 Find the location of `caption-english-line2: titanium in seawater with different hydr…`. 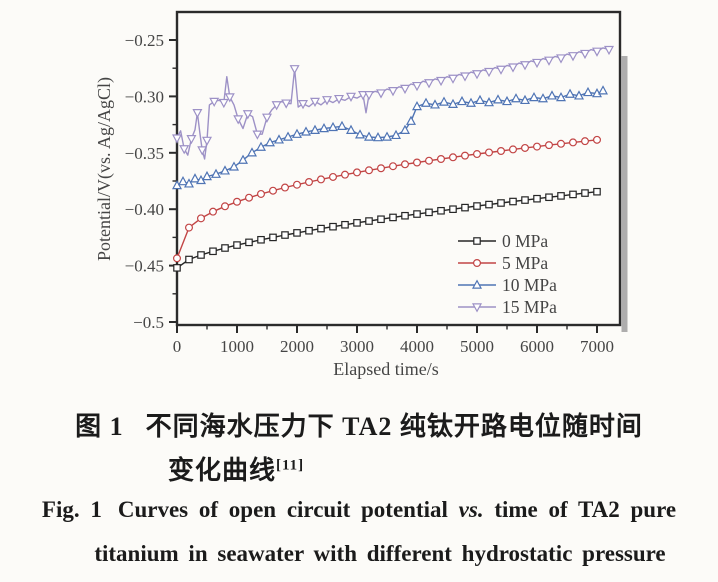

caption-english-line2: titanium in seawater with different hydr… is located at coordinates (380, 553).